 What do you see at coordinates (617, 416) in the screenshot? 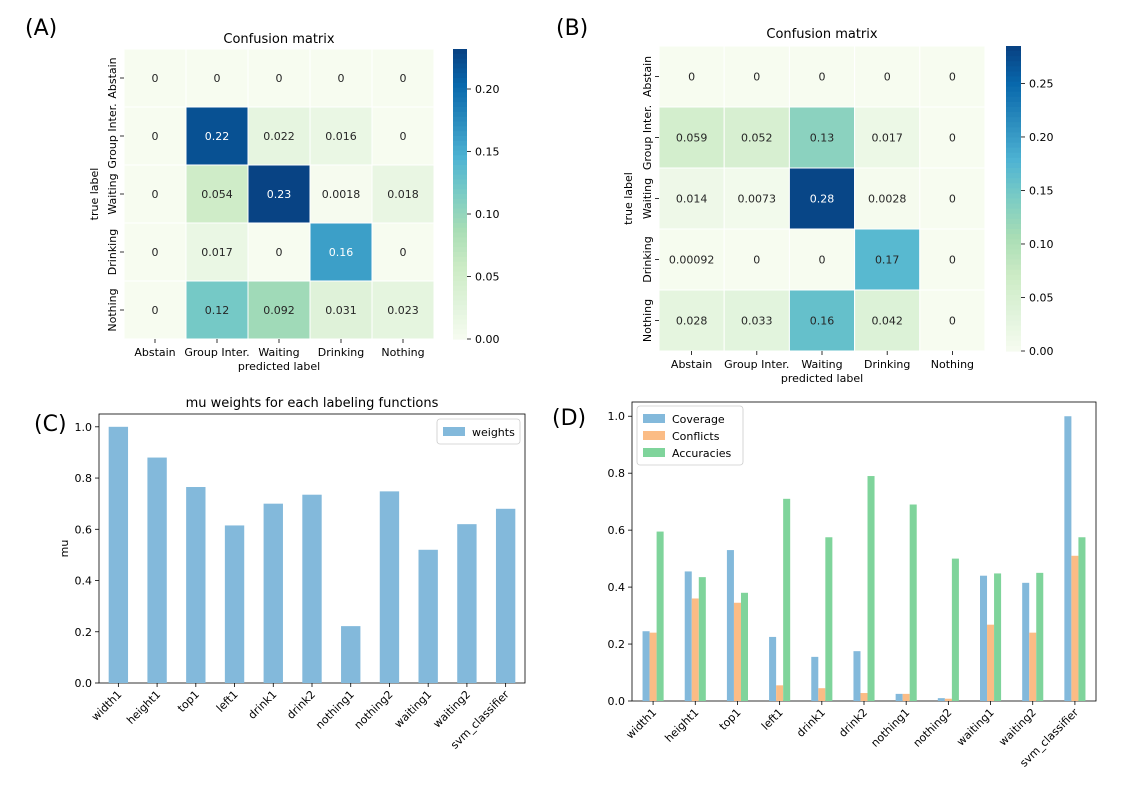
I see `y-tick-label: 1.0` at bounding box center [617, 416].